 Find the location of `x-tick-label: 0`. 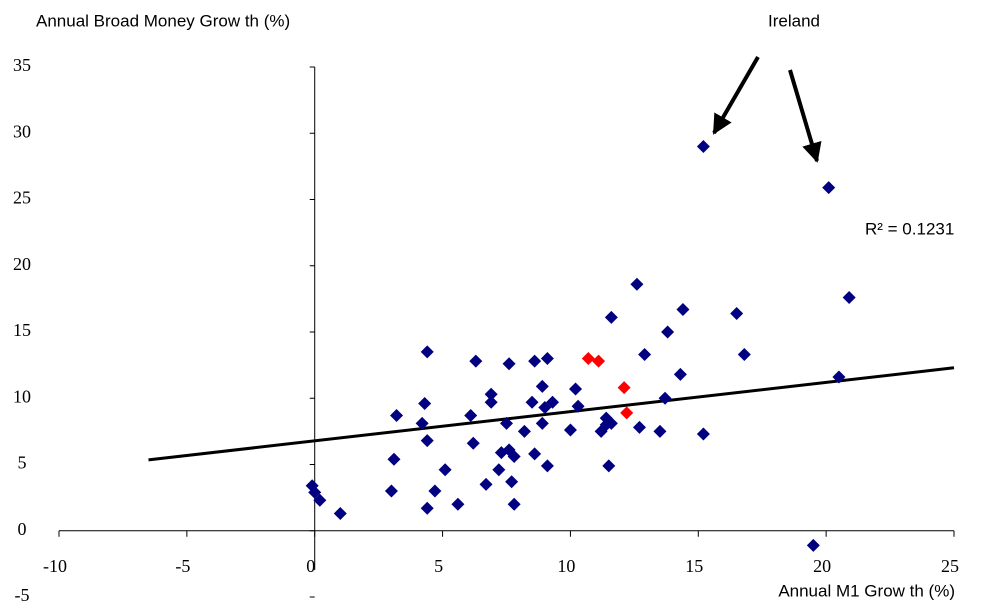

x-tick-label: 0 is located at coordinates (310, 566).